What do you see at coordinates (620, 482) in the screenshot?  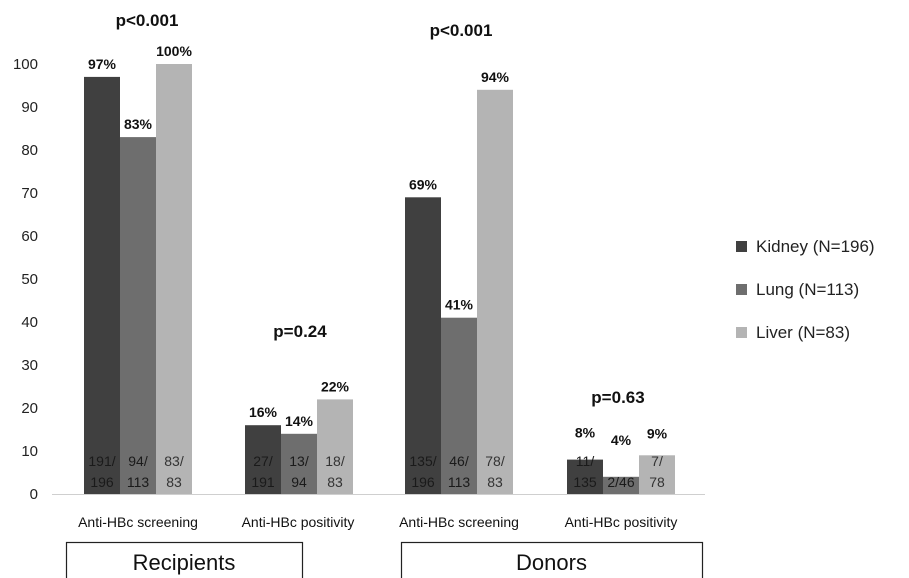 I see `fraction-label: 2/46` at bounding box center [620, 482].